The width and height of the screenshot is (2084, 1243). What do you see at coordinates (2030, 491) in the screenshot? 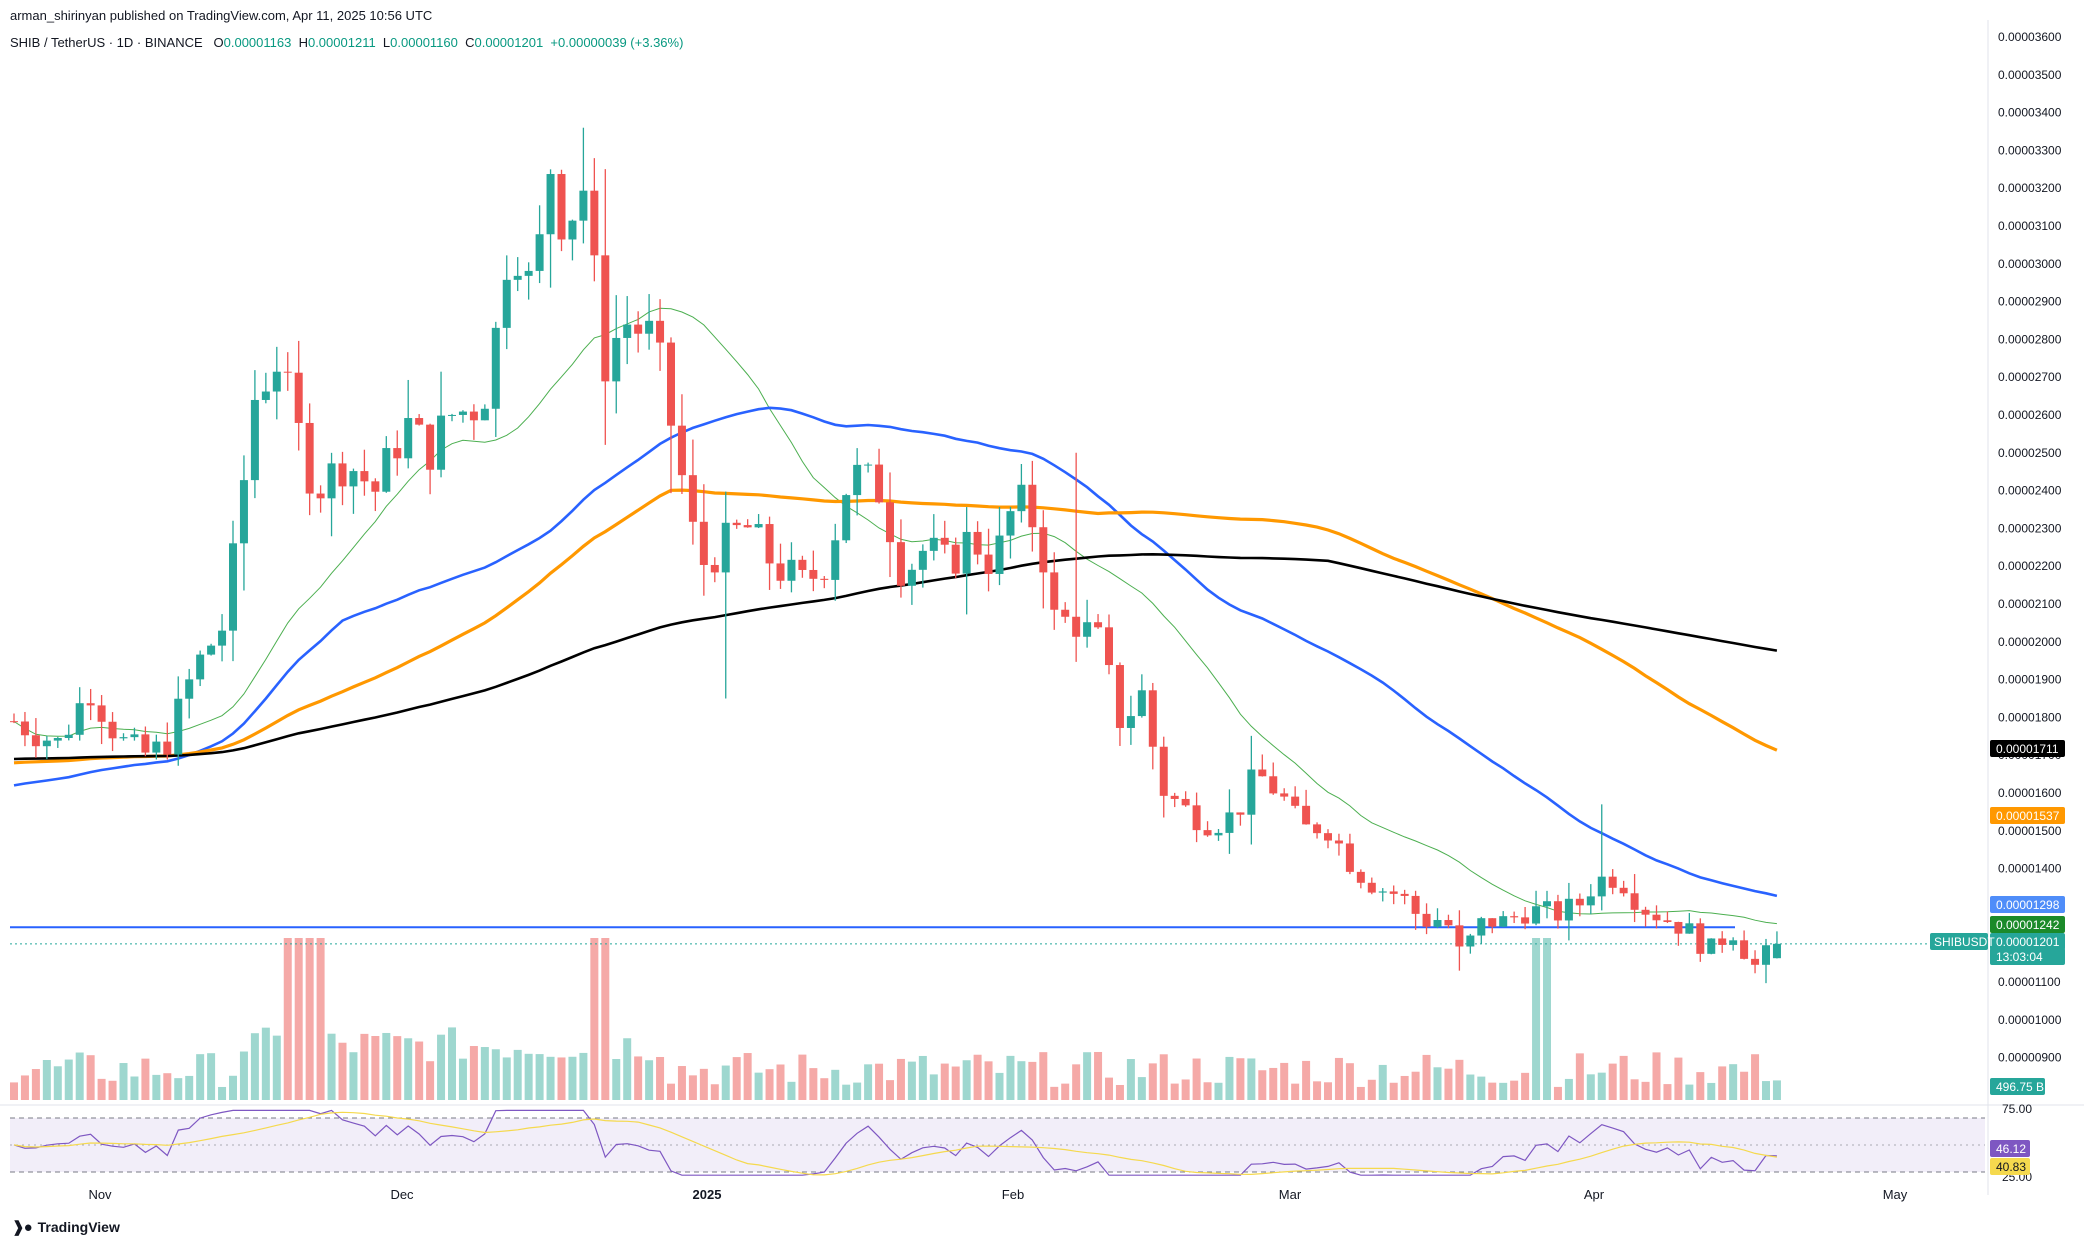
I see `price-tick-label: 0.00002400` at bounding box center [2030, 491].